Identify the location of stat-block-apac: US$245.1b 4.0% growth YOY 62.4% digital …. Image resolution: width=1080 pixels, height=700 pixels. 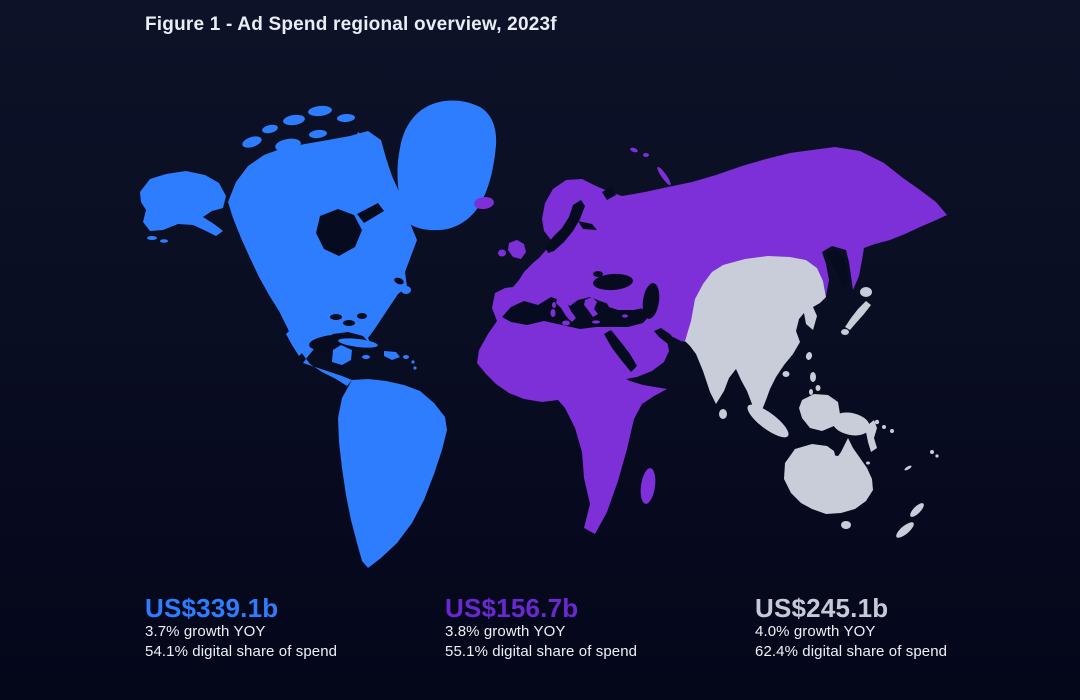
(851, 627).